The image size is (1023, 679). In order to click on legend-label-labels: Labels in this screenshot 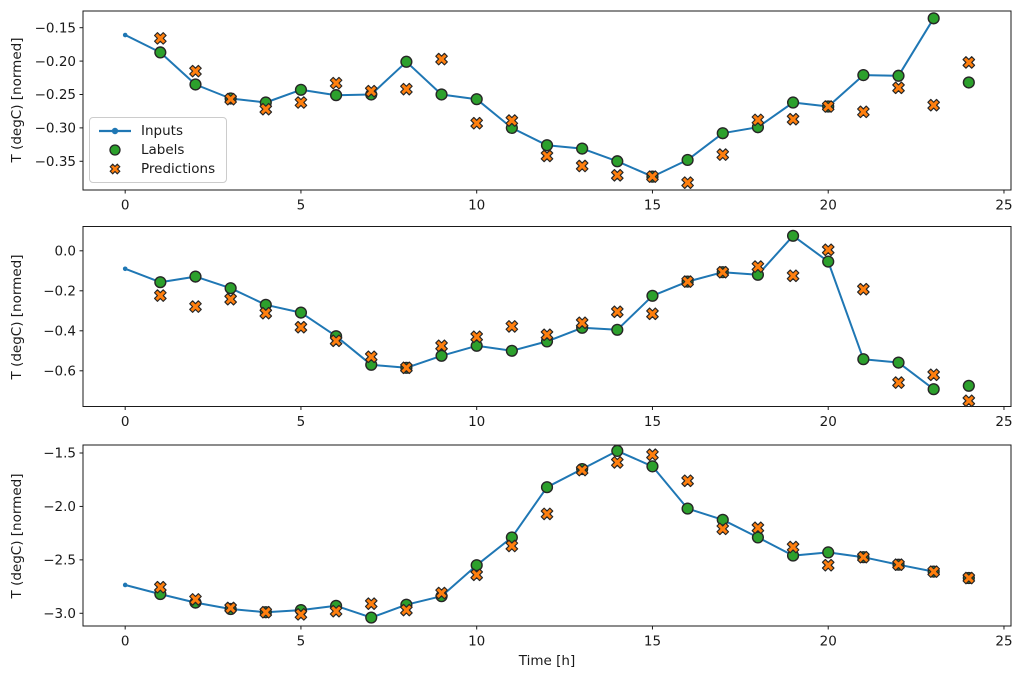, I will do `click(163, 149)`.